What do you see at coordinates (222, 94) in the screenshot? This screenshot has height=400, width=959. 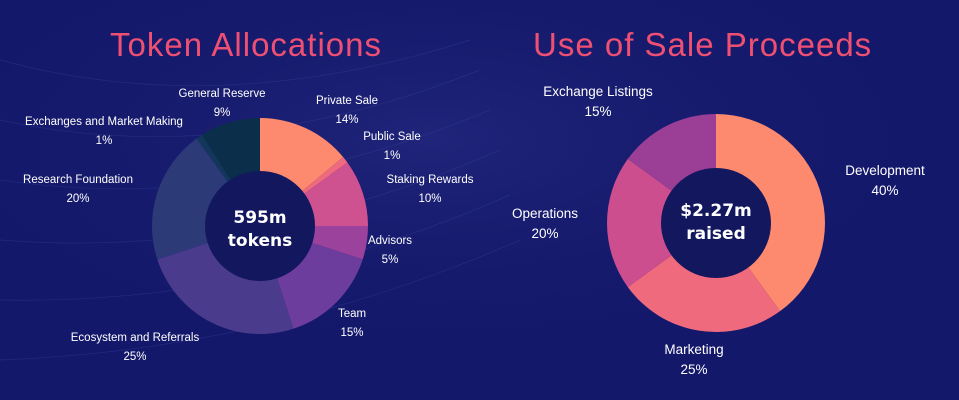 I see `slice-name: General Reserve` at bounding box center [222, 94].